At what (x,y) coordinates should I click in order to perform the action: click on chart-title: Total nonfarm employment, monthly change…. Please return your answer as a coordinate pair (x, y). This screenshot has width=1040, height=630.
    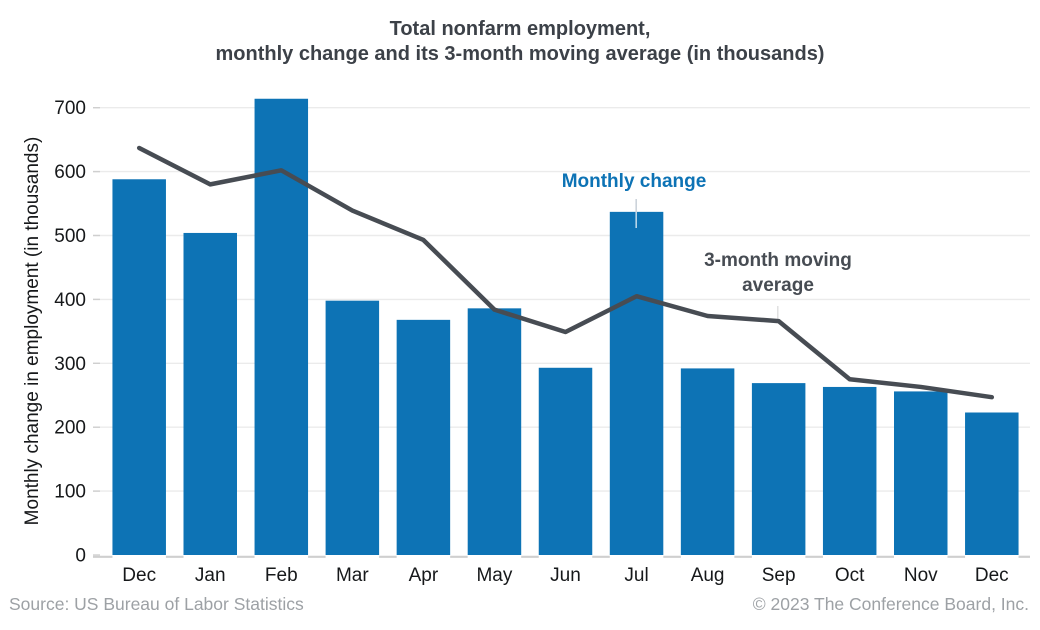
    Looking at the image, I should click on (520, 42).